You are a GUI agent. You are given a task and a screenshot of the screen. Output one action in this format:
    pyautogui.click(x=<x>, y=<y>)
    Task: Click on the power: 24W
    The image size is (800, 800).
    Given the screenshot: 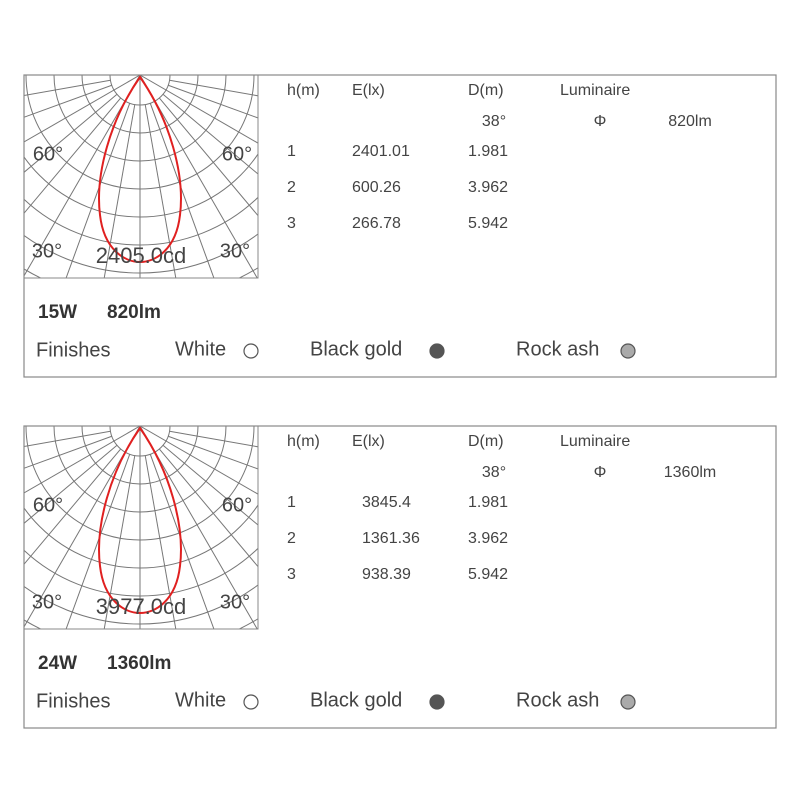 What is the action you would take?
    pyautogui.click(x=57, y=663)
    